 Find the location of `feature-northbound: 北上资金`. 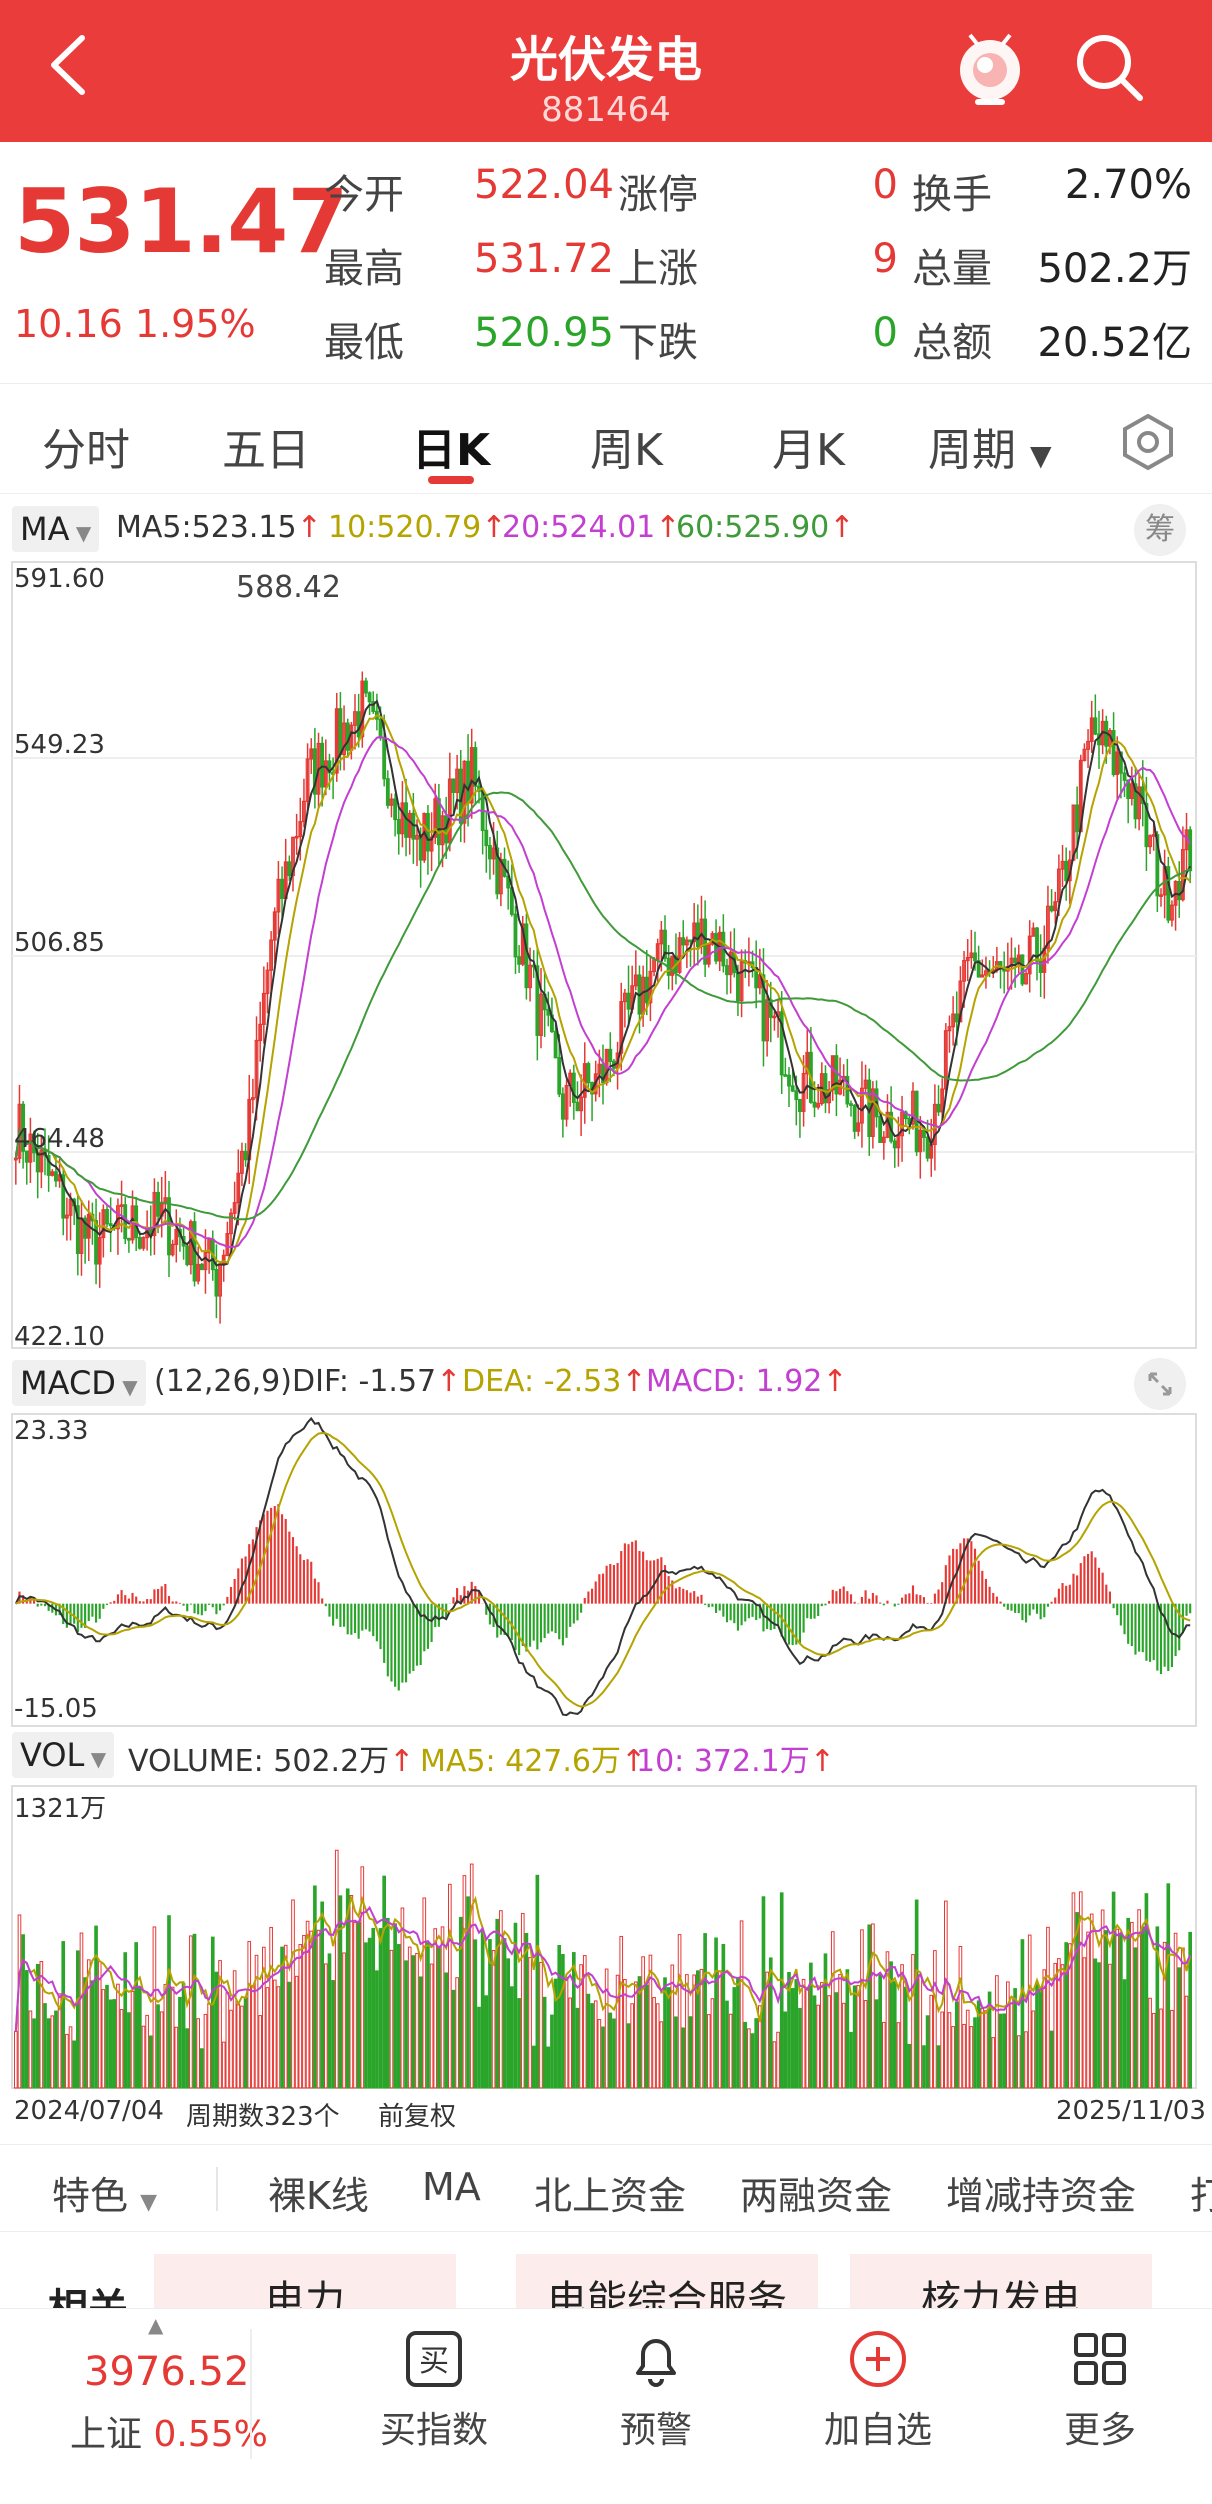

feature-northbound: 北上资金 is located at coordinates (610, 2196).